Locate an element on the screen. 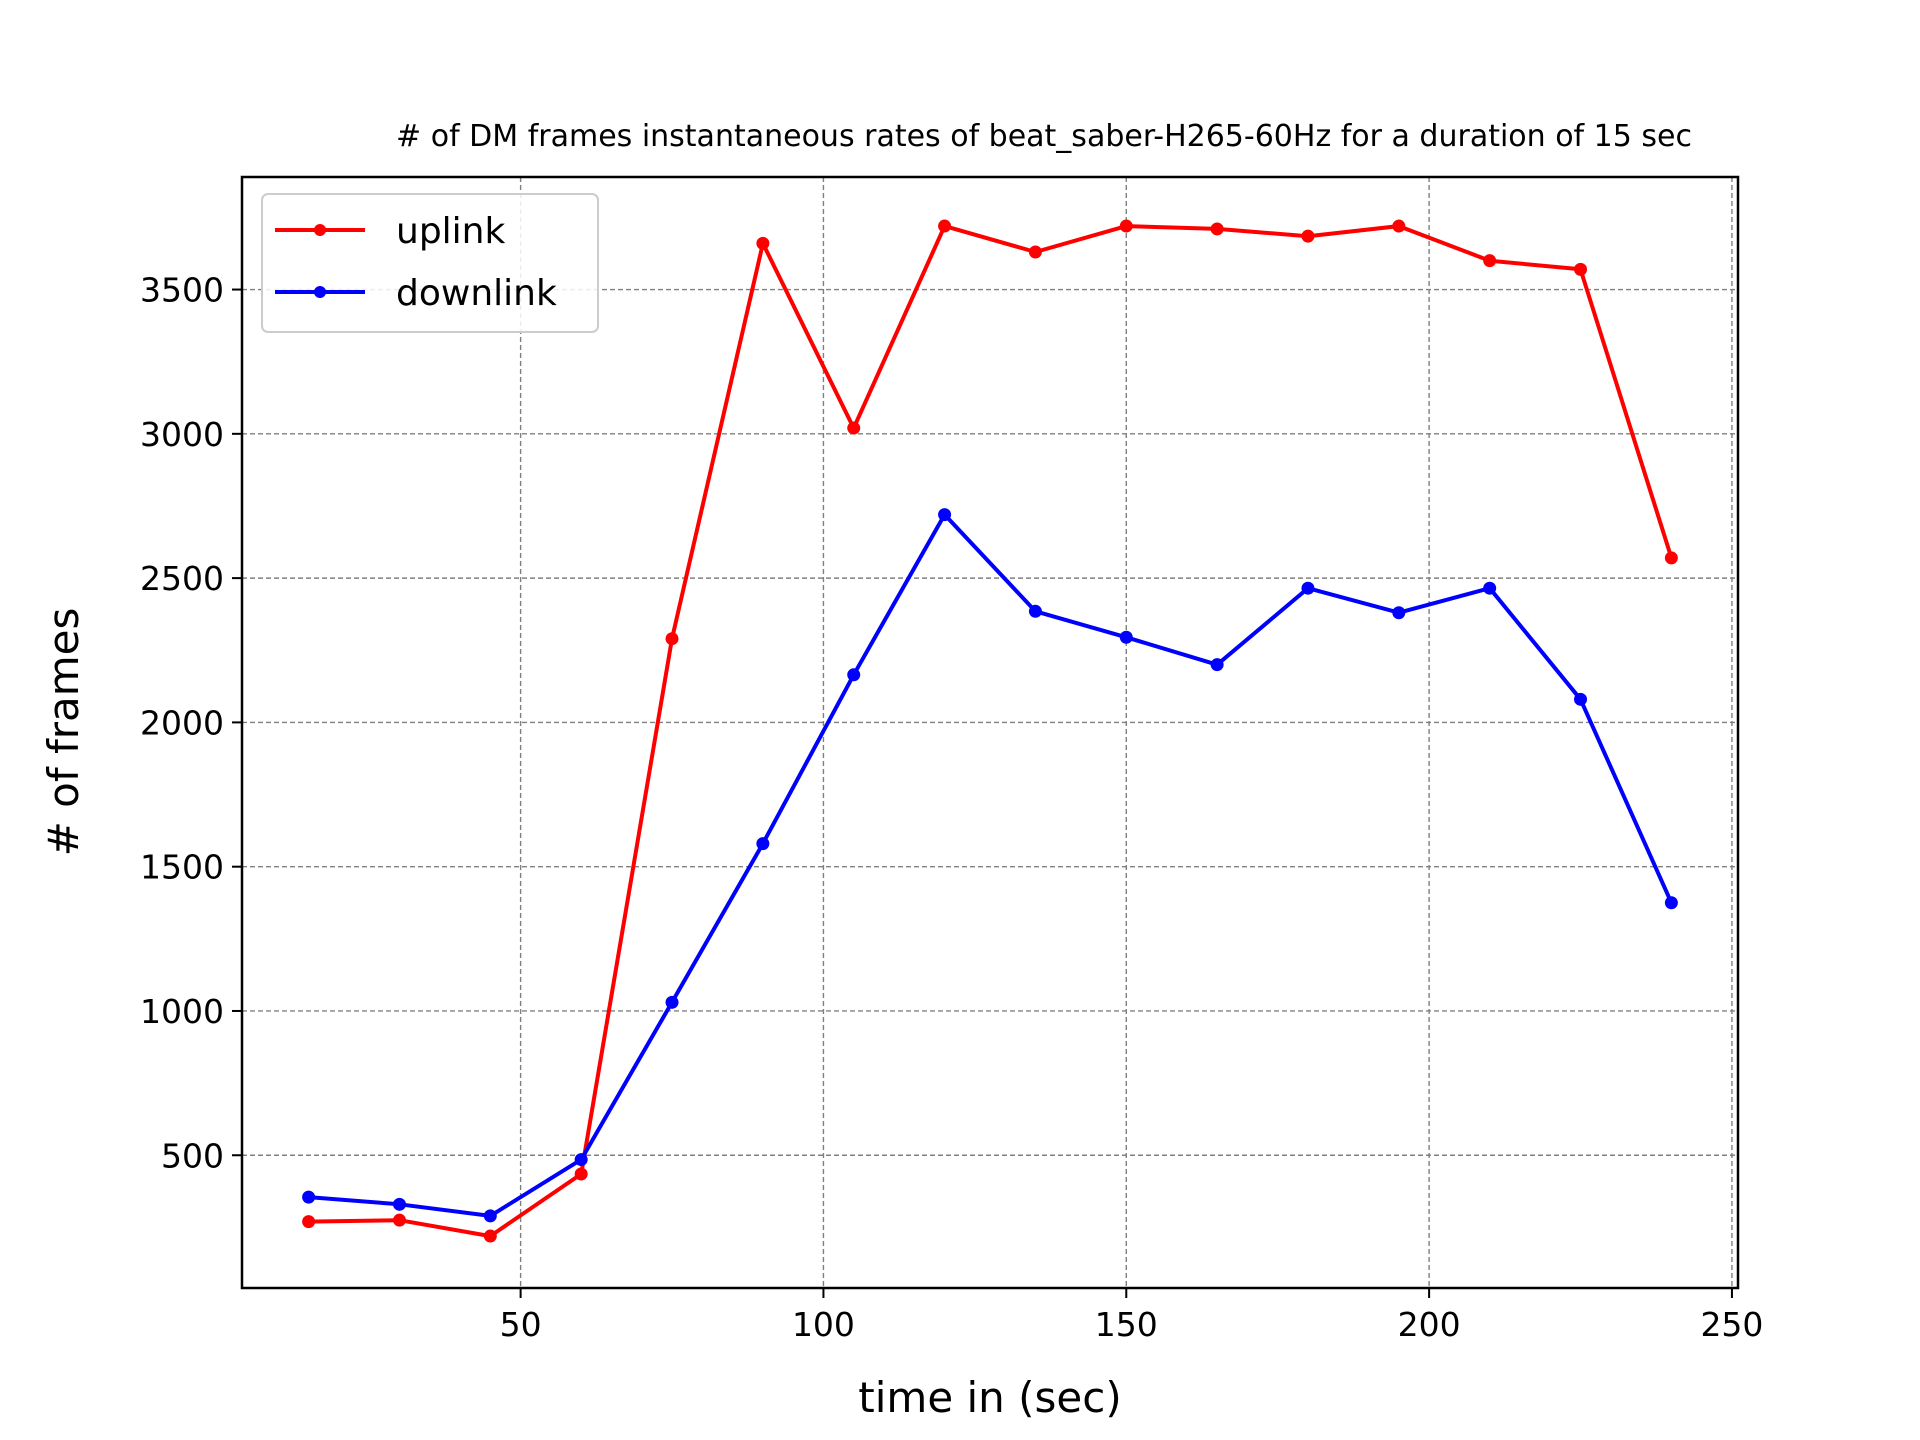 The image size is (1920, 1440). legend: uplink downlink is located at coordinates (430, 263).